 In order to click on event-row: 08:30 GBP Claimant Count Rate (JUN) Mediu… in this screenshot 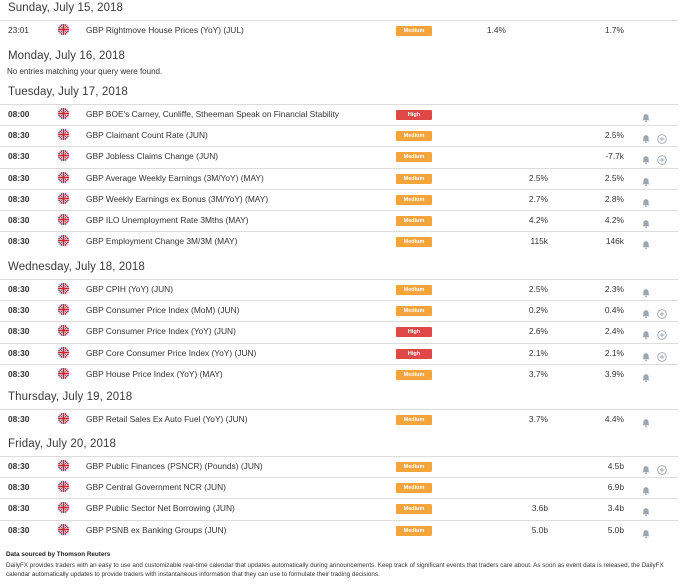, I will do `click(339, 135)`.